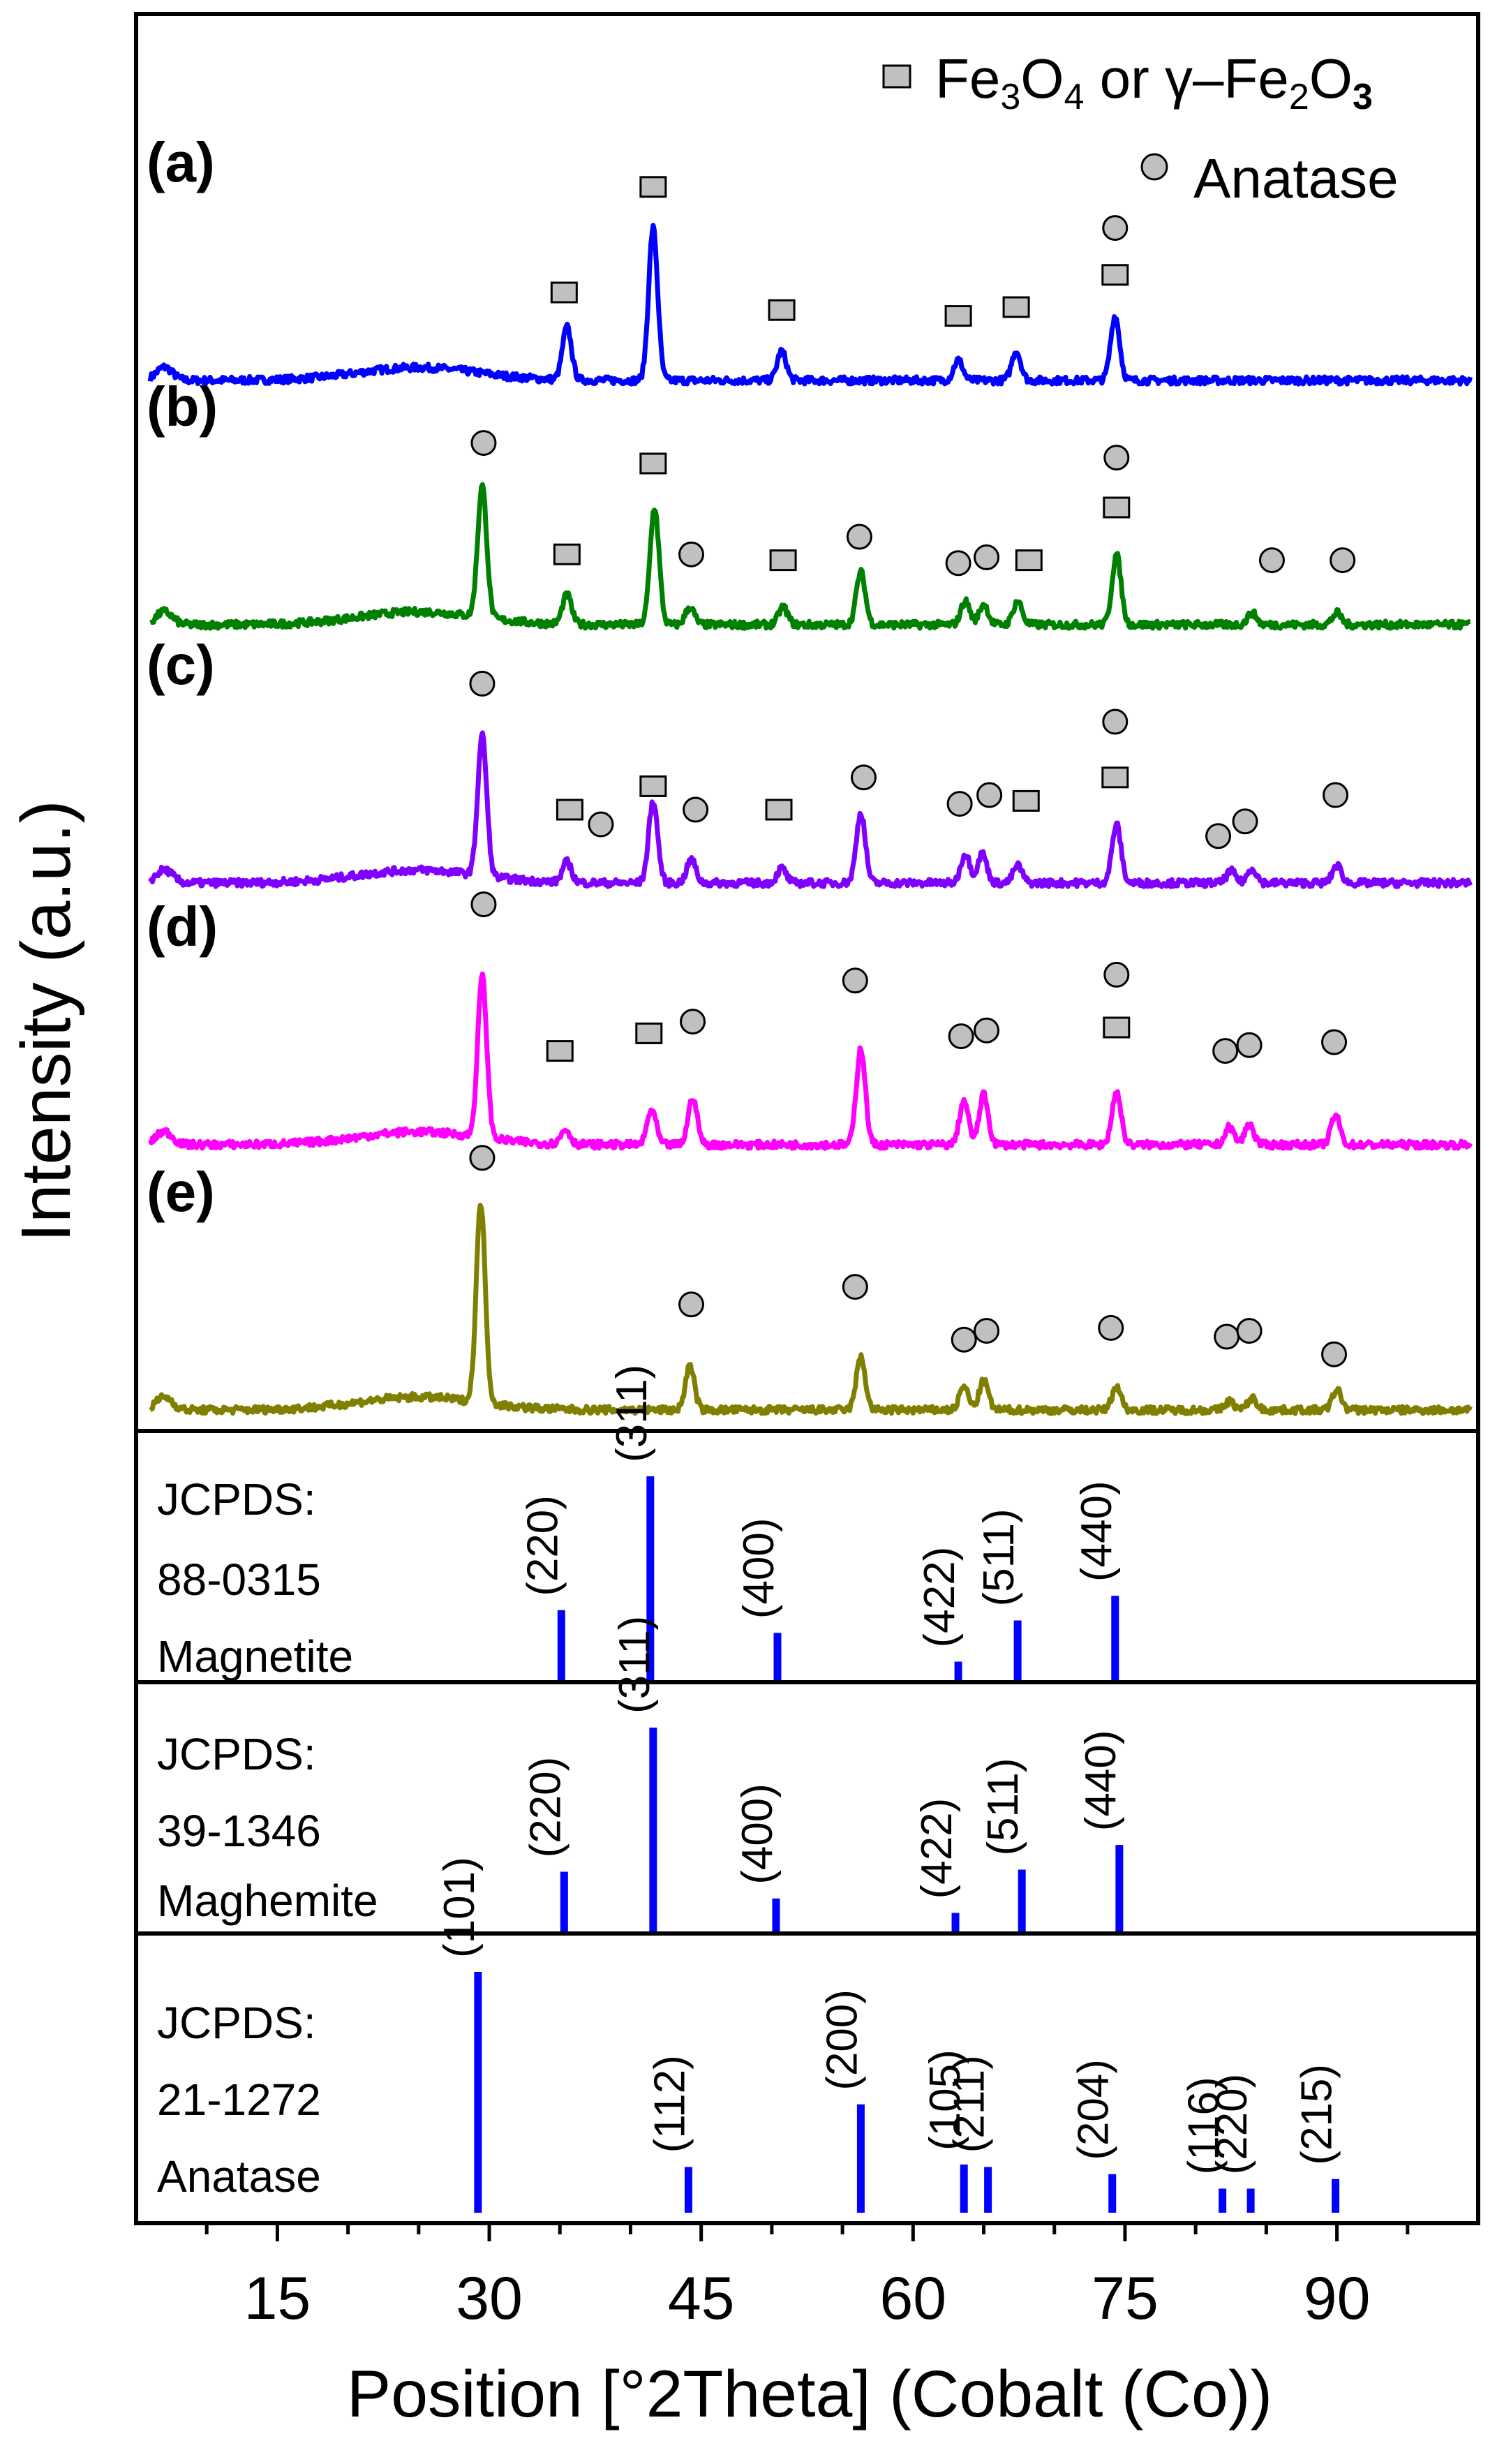  Describe the element at coordinates (702, 2298) in the screenshot. I see `x-tick-label: 45` at that location.